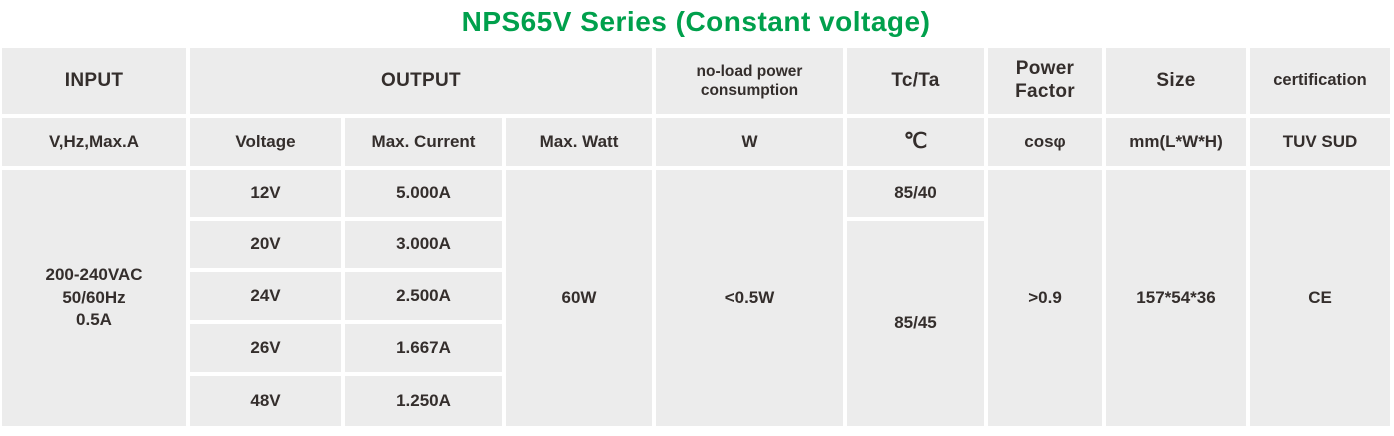  I want to click on unit-input: V,Hz,Max.A, so click(94, 142).